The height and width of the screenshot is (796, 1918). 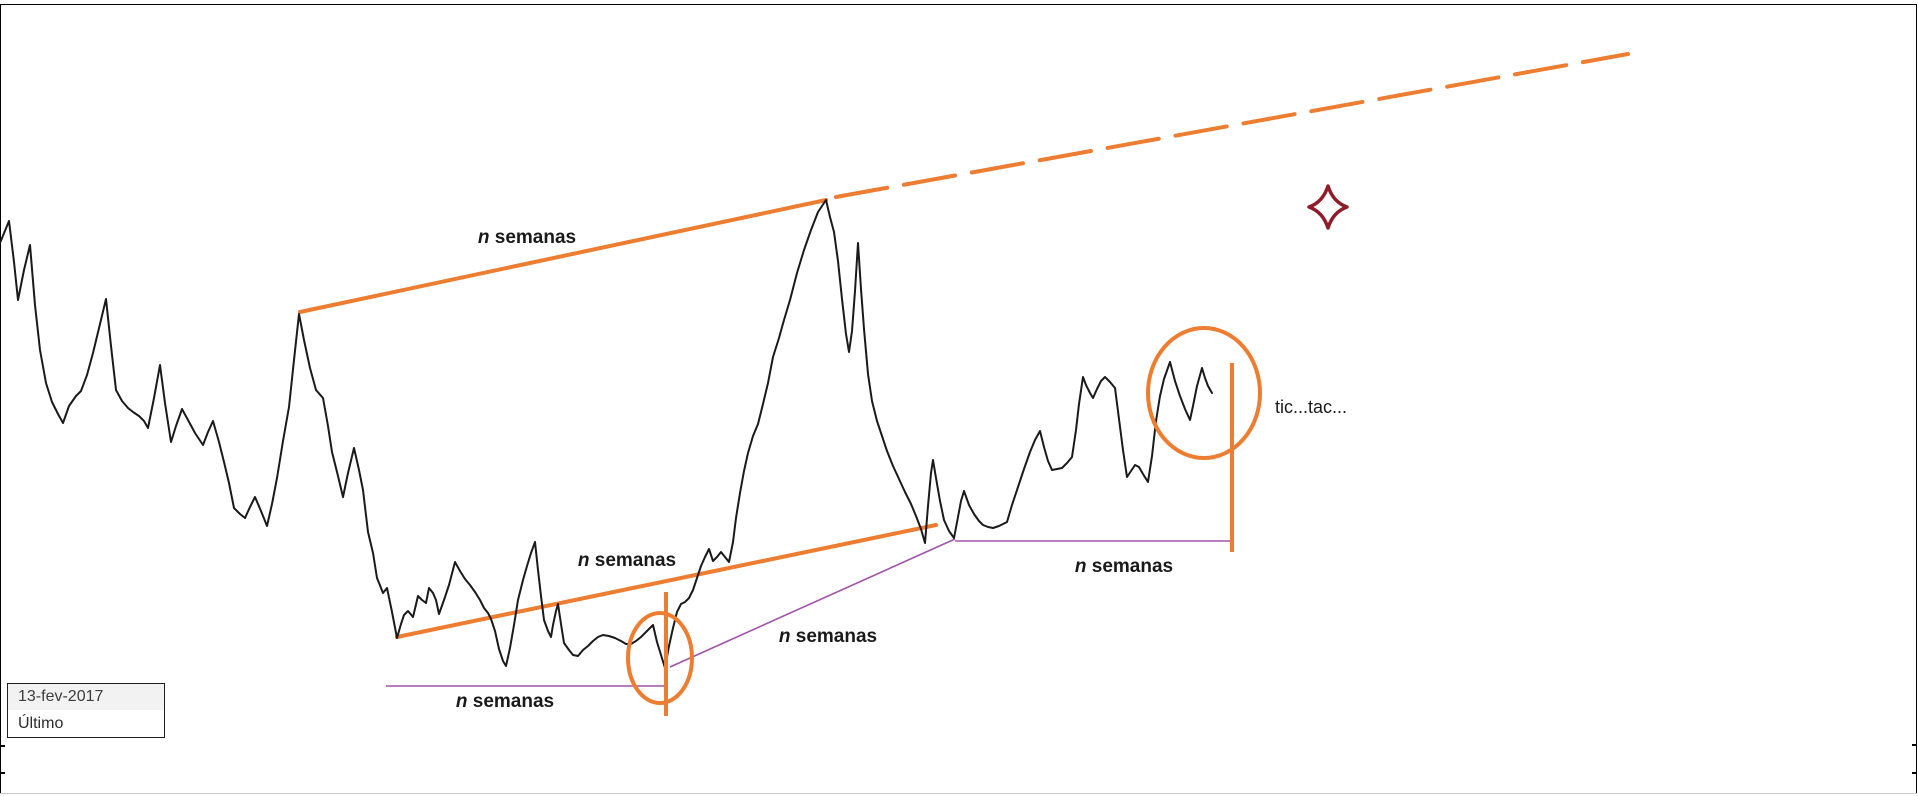 I want to click on frame-bottom-border, so click(x=958, y=793).